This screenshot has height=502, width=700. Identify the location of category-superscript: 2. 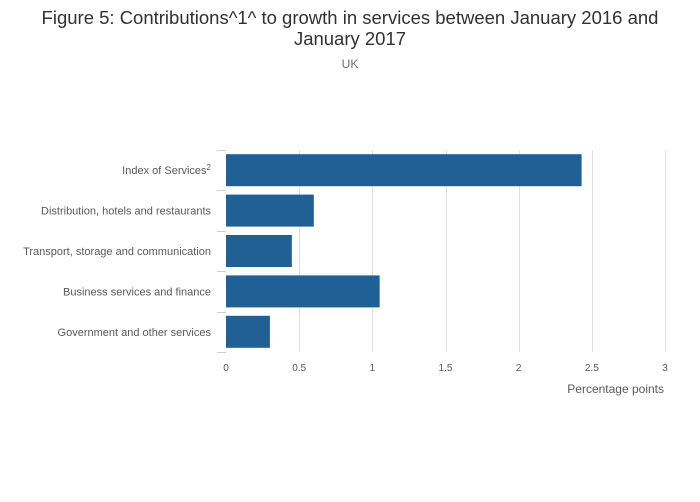
(209, 167).